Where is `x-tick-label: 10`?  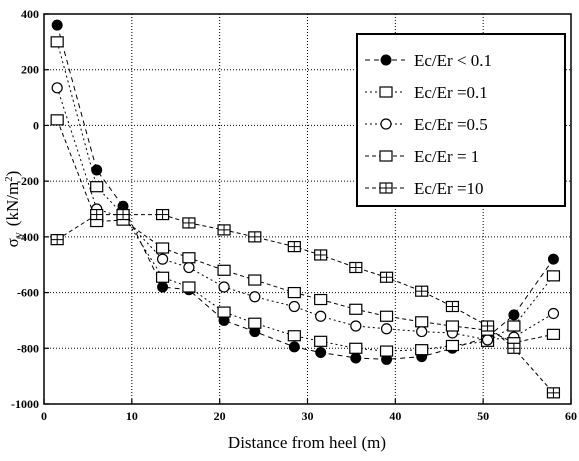
x-tick-label: 10 is located at coordinates (132, 416).